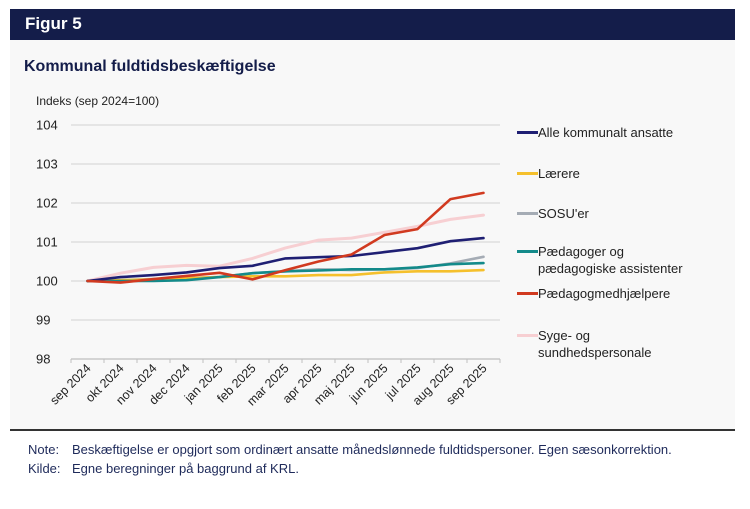 The image size is (750, 509). I want to click on y-tick-label: 98, so click(43, 359).